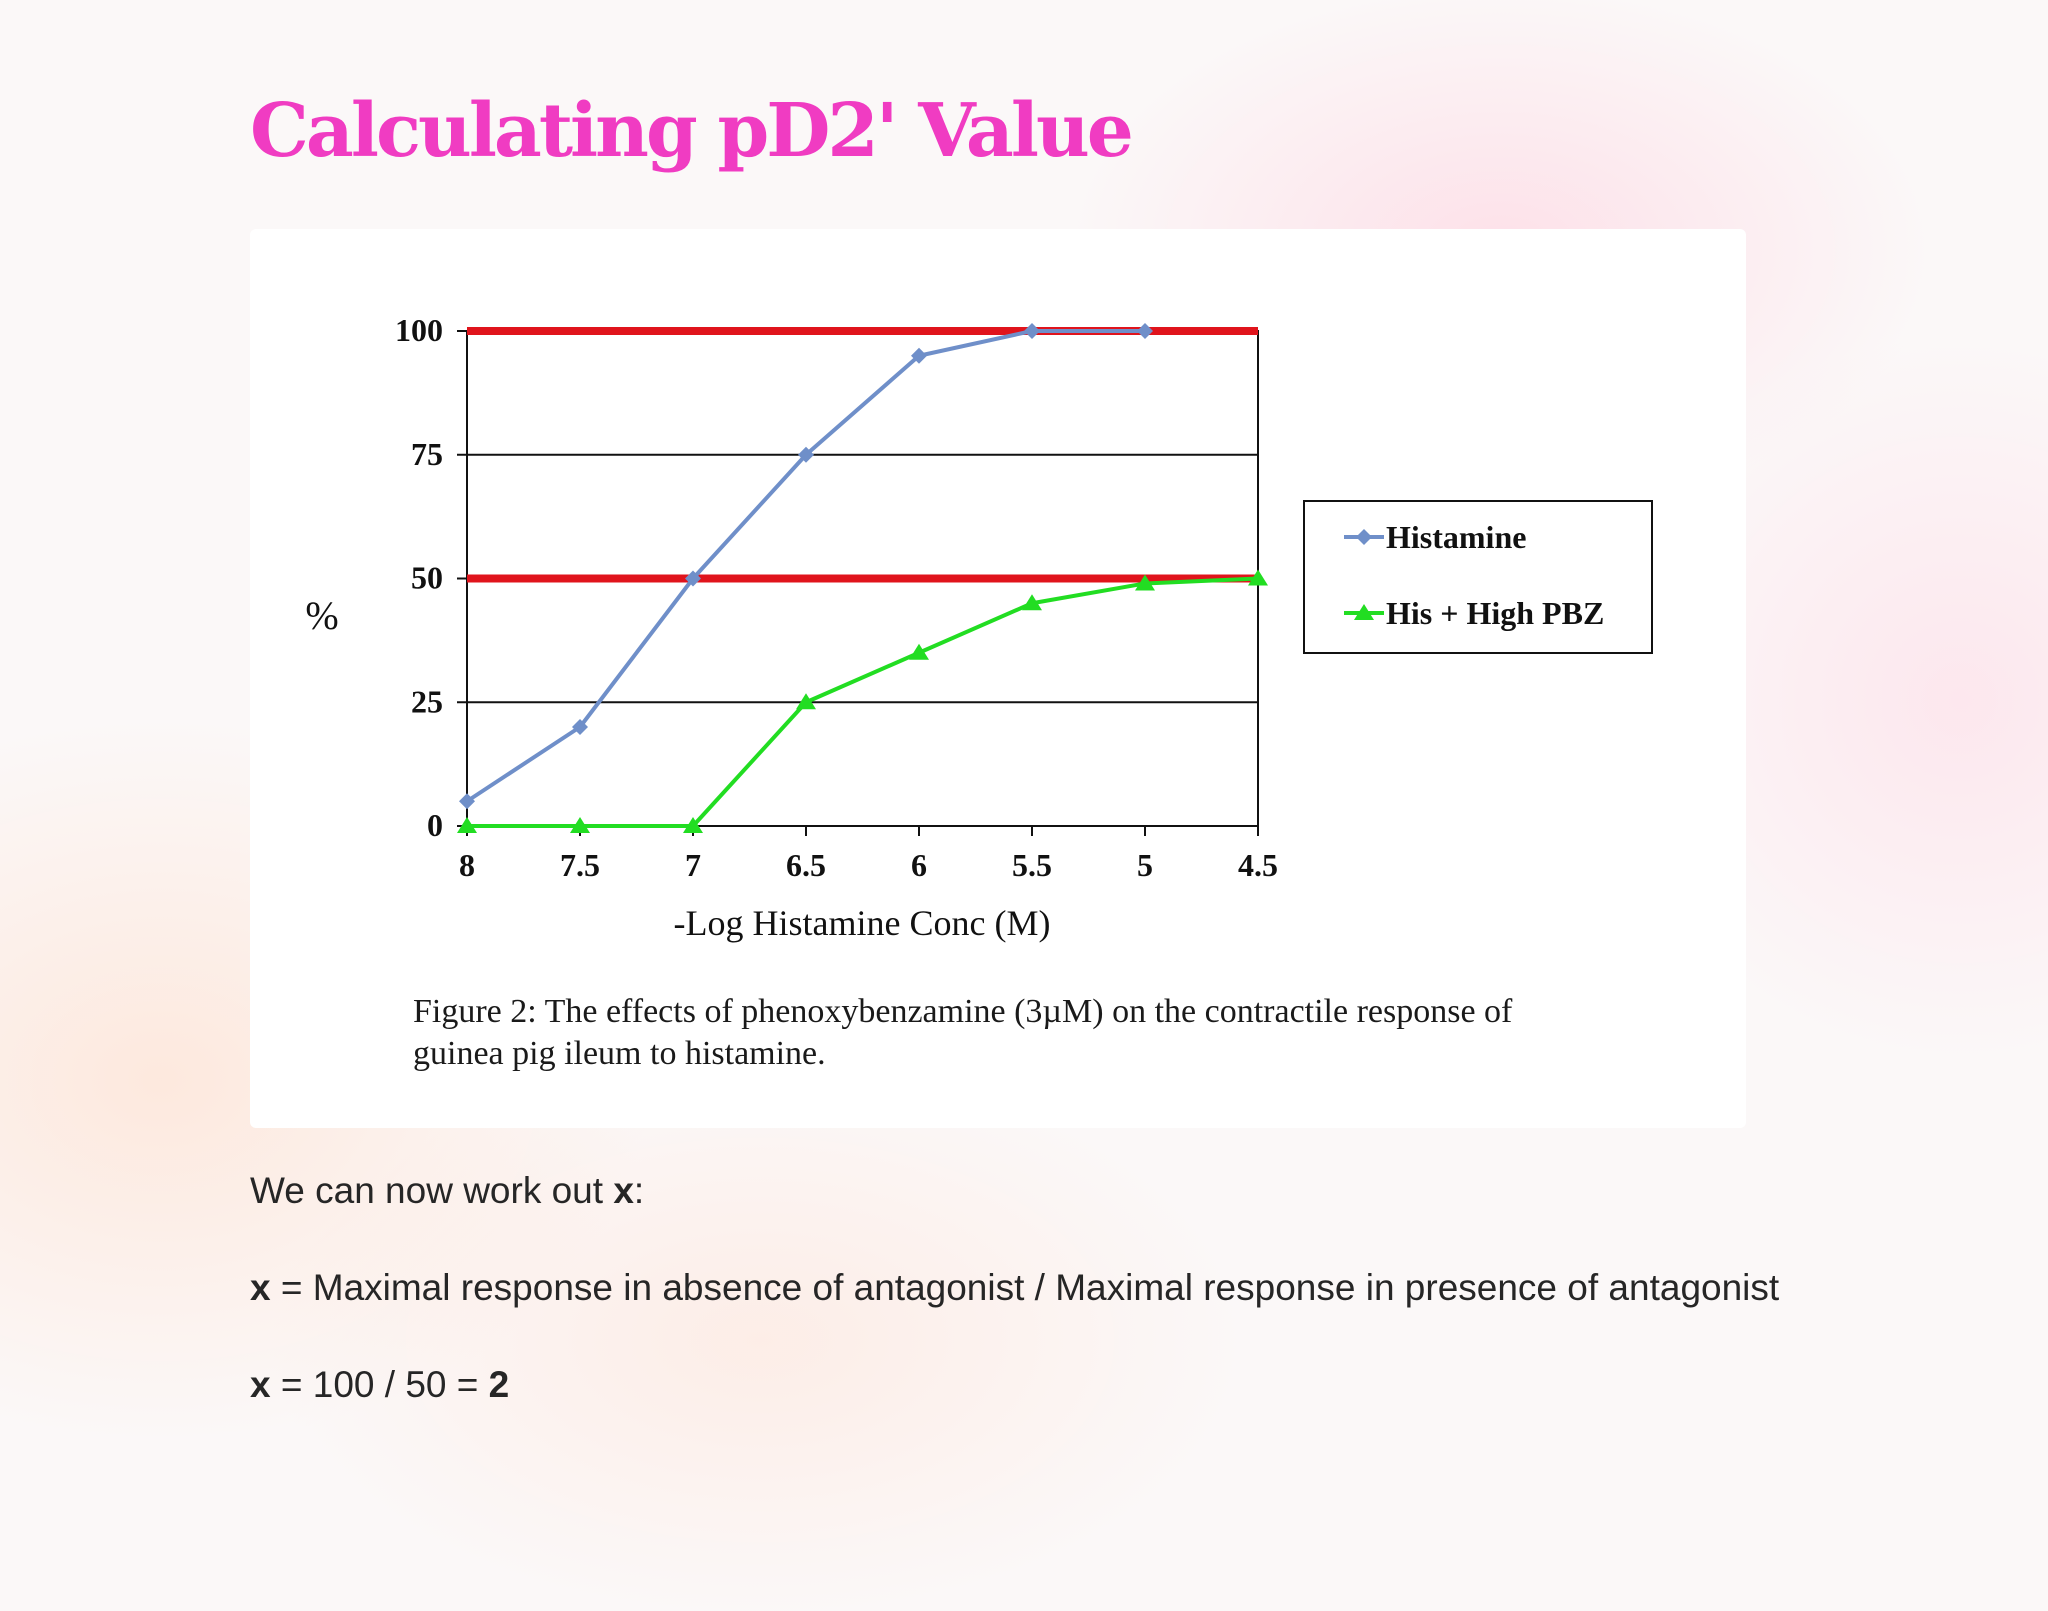 This screenshot has height=1611, width=2048. What do you see at coordinates (1258, 865) in the screenshot?
I see `x-tick-label: 4.5` at bounding box center [1258, 865].